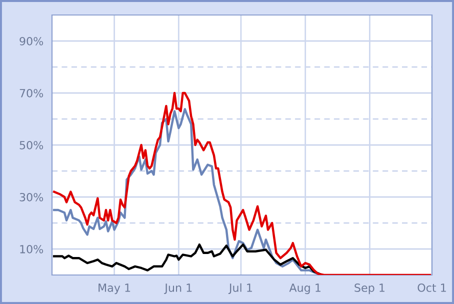 The width and height of the screenshot is (454, 304). Describe the element at coordinates (114, 289) in the screenshot. I see `x-tick-label: May 1` at that location.